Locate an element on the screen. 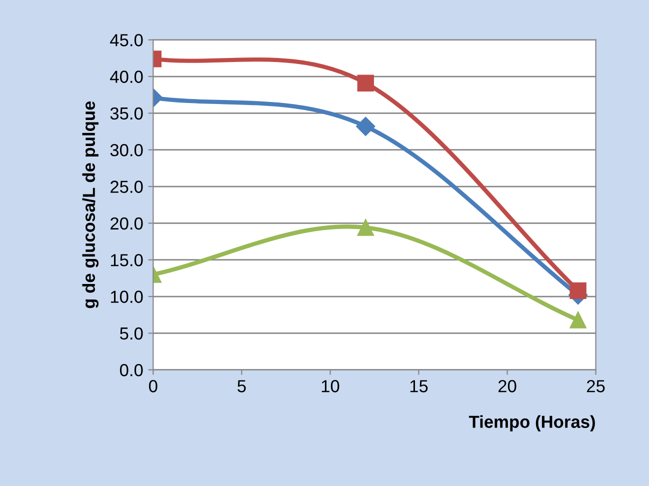 The width and height of the screenshot is (649, 486). y-tick-label: 30.0 is located at coordinates (126, 150).